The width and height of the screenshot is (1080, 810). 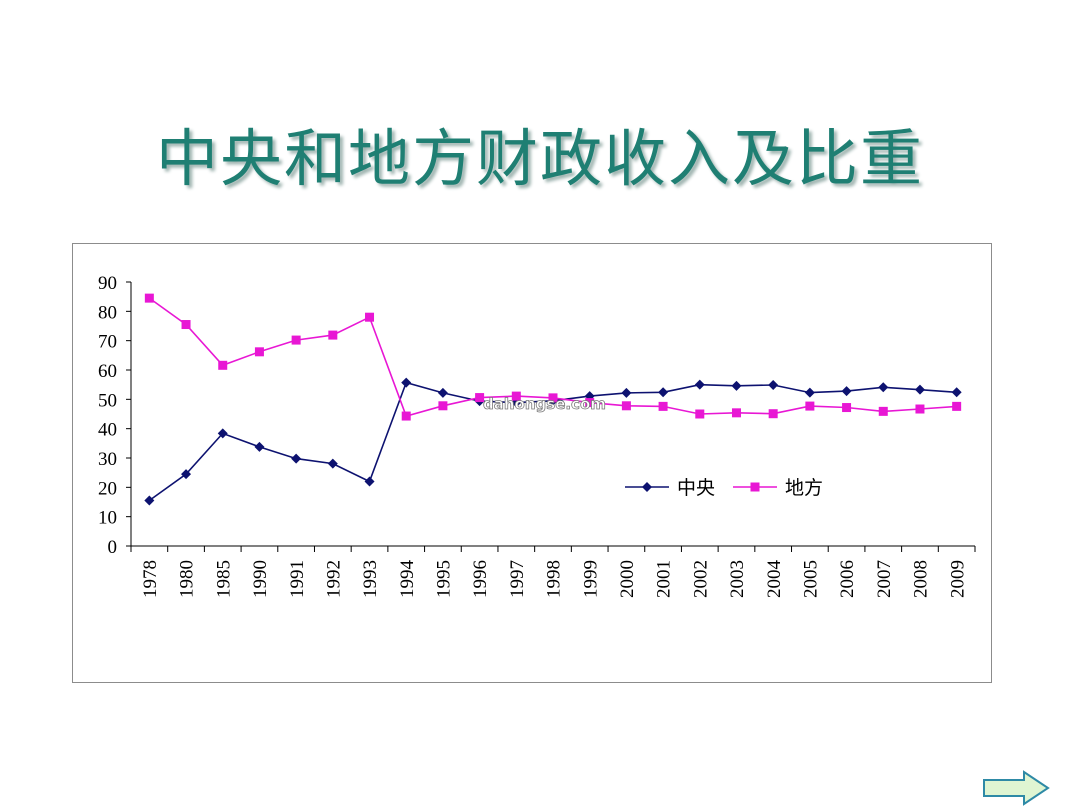 I want to click on legend-marker-square, so click(x=755, y=487).